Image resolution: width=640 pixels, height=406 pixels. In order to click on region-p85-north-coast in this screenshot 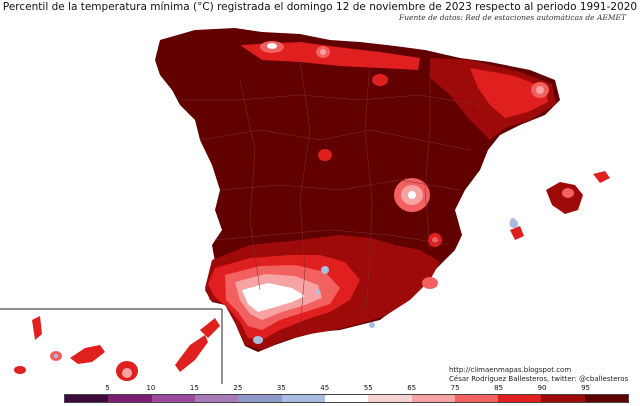, I will do `click(330, 56)`.